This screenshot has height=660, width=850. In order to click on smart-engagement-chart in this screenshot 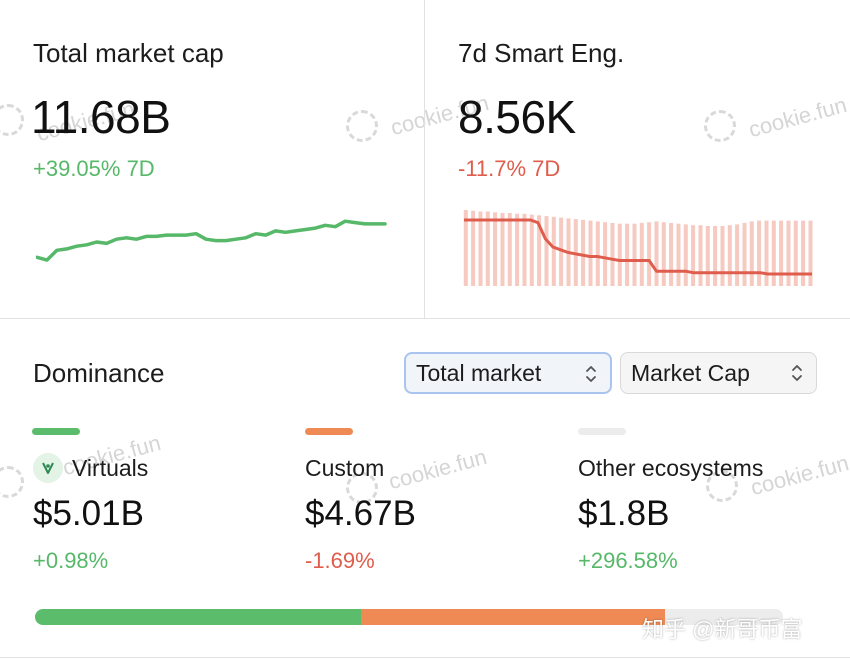, I will do `click(638, 248)`.